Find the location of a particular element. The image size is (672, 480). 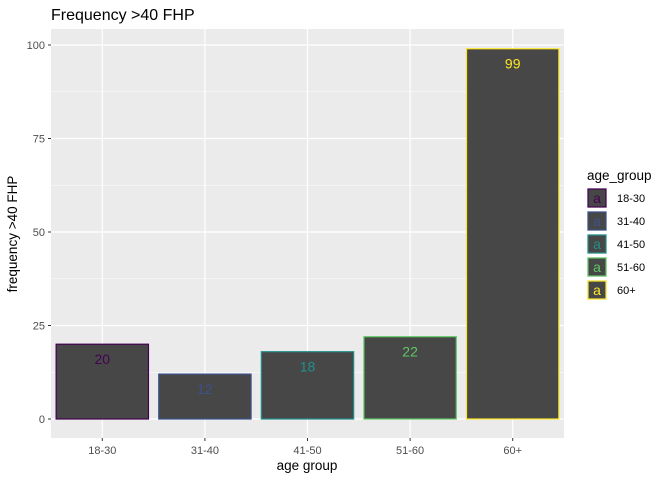

legend-label: 51-60 is located at coordinates (631, 268).